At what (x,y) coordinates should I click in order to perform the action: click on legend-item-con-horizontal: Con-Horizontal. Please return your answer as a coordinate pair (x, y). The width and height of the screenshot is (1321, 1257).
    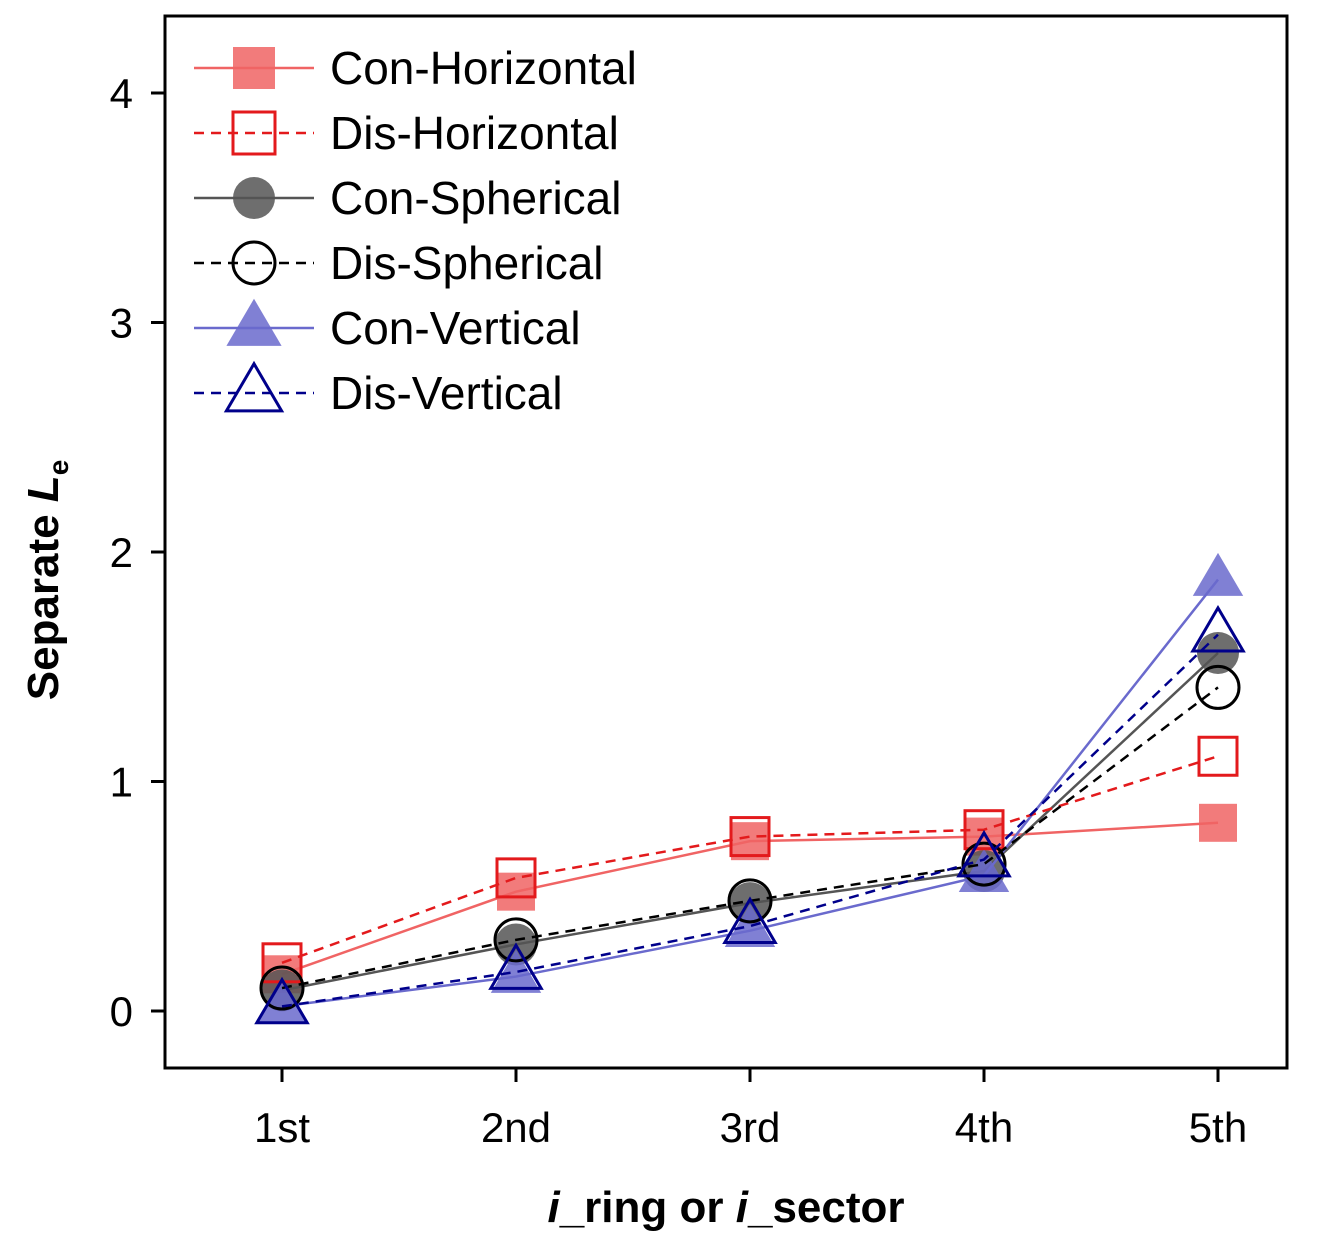
    Looking at the image, I should click on (415, 68).